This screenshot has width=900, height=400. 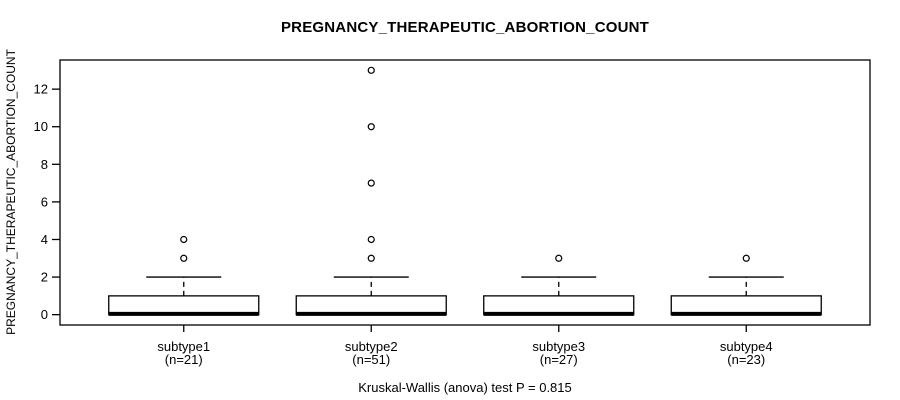 What do you see at coordinates (41, 89) in the screenshot?
I see `y-tick-label: 12` at bounding box center [41, 89].